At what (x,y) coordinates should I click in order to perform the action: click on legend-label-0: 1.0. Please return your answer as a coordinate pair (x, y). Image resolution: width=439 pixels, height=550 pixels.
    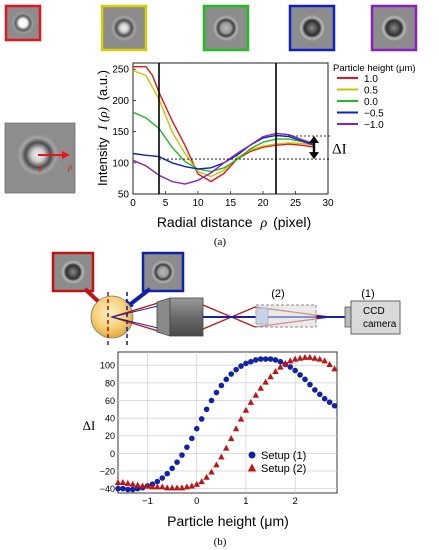
    Looking at the image, I should click on (371, 79).